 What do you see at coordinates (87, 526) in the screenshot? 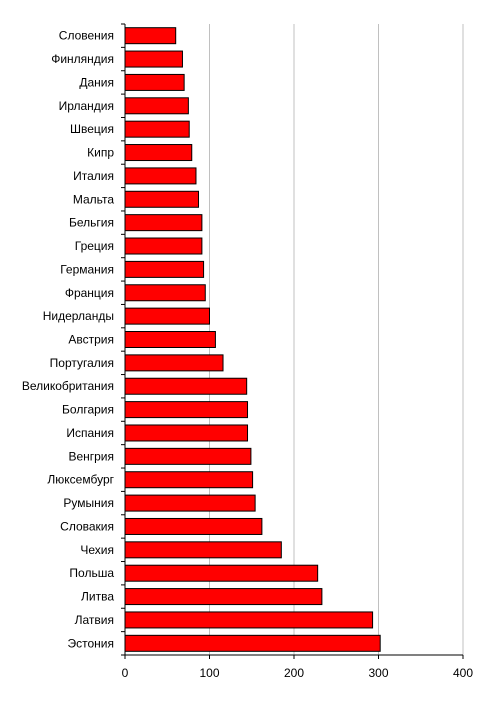
I see `category-label: Словакия` at bounding box center [87, 526].